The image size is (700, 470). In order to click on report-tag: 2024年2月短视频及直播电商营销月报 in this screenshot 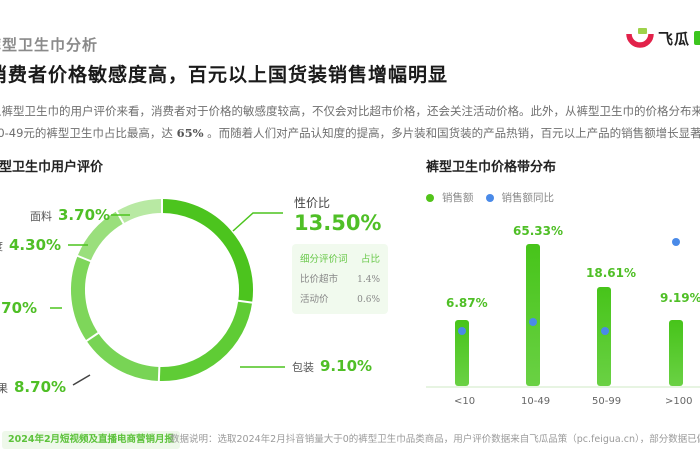, I will do `click(91, 440)`.